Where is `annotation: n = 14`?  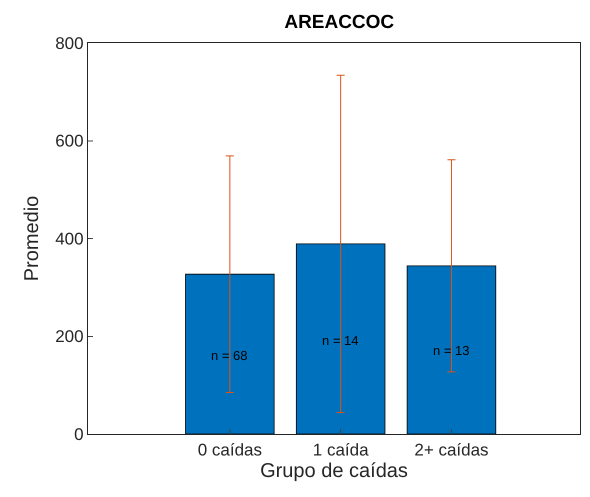 annotation: n = 14 is located at coordinates (340, 340).